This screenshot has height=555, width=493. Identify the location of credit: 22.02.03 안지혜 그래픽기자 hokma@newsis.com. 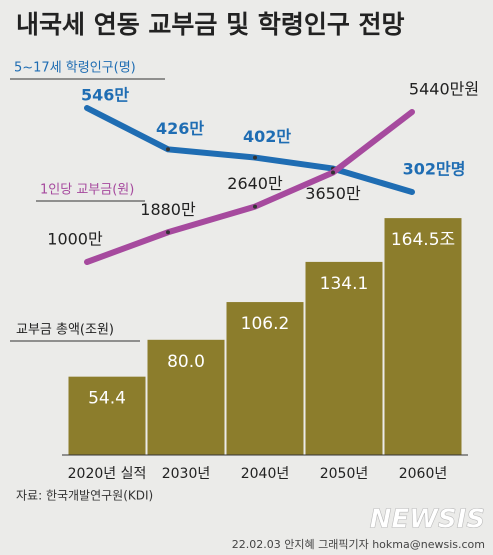
(358, 544).